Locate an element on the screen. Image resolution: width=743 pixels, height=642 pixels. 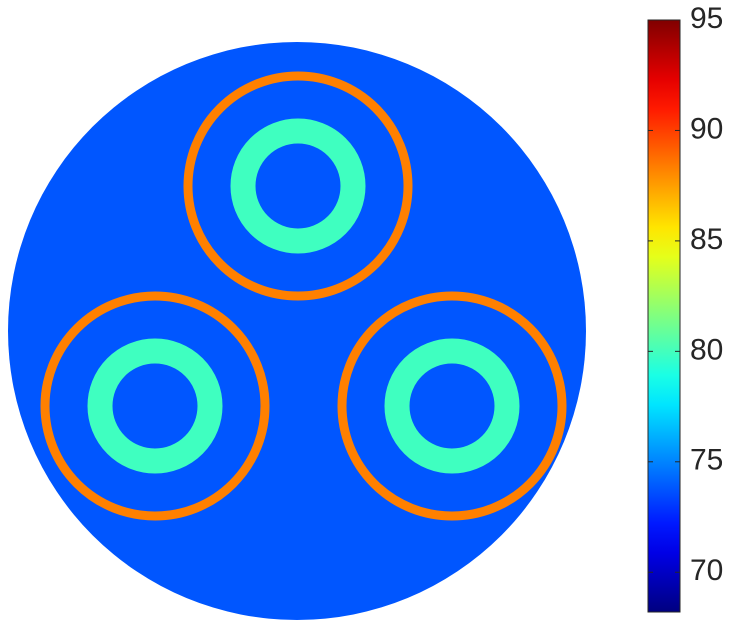
colorbar-tick-label: 85 is located at coordinates (706, 239).